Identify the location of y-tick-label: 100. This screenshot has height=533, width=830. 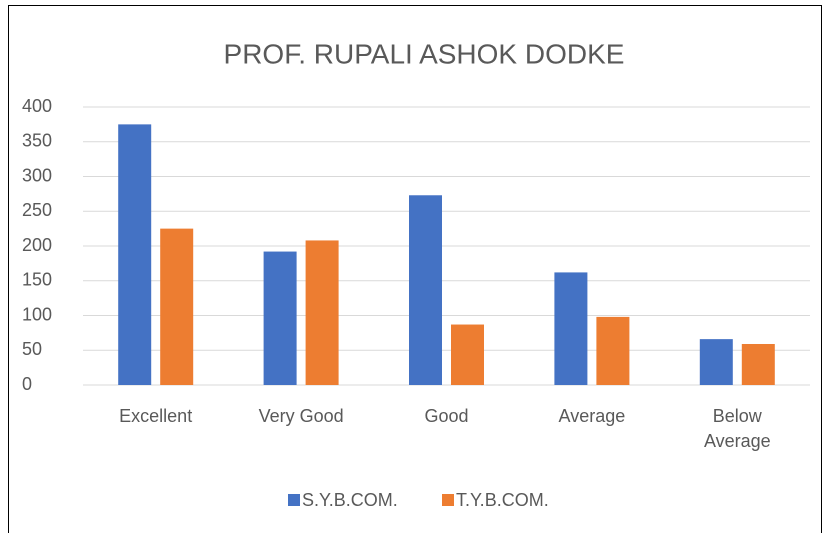
(37, 314).